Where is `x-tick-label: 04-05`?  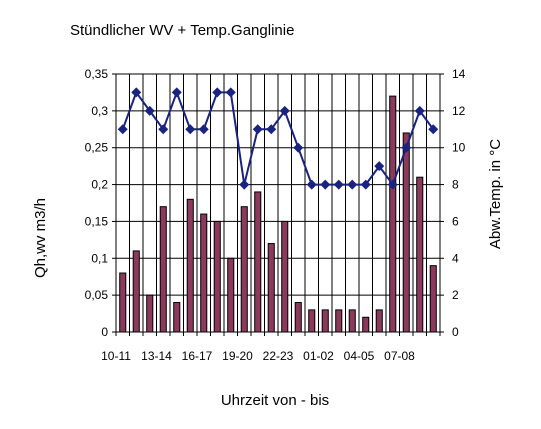 x-tick-label: 04-05 is located at coordinates (359, 356).